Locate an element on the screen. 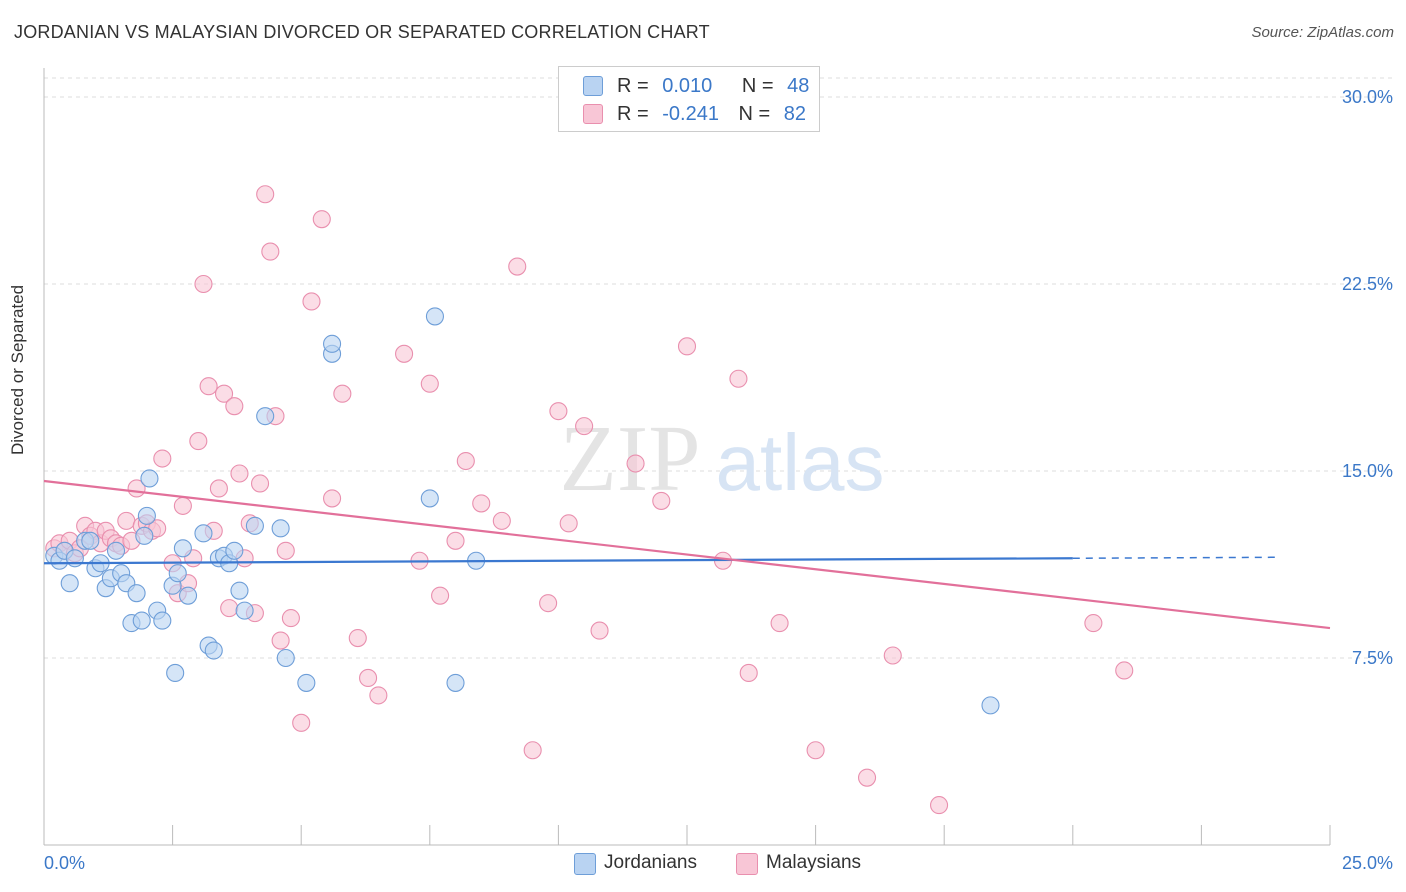  jordanians-trend-extension is located at coordinates (1175, 558).